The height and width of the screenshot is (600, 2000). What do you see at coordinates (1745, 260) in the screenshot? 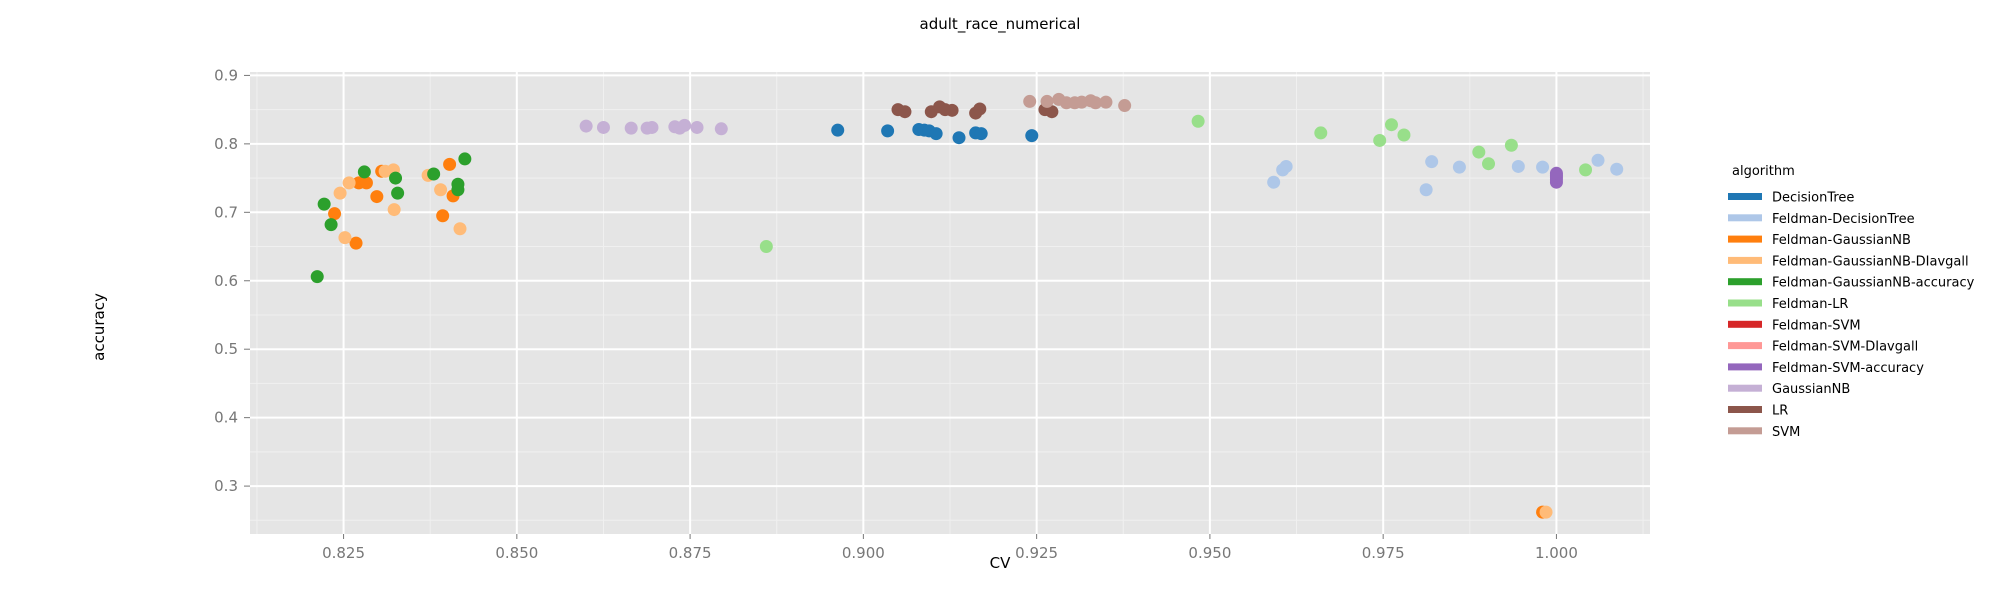
I see `legend-swatch-feldman-gaussiannb-diavgall` at bounding box center [1745, 260].